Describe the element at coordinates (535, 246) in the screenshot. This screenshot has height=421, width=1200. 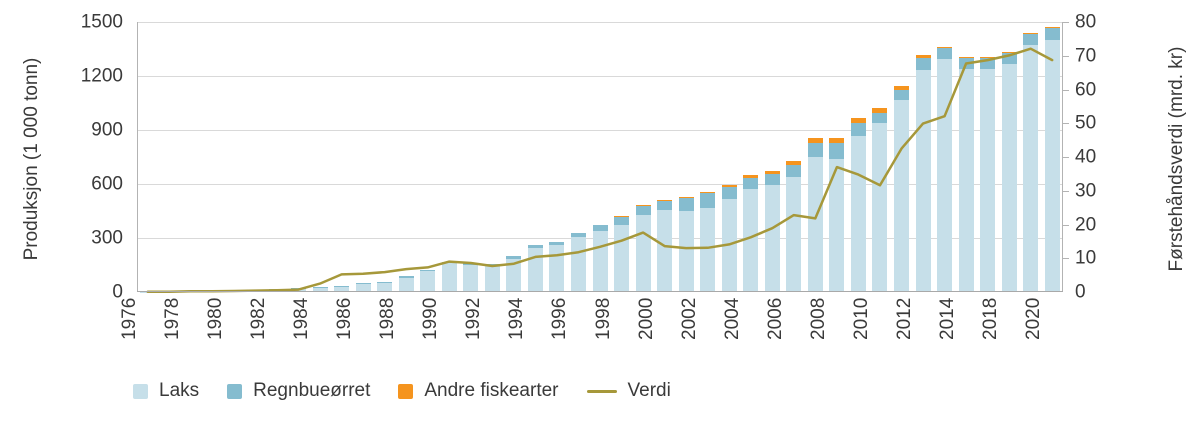
I see `bar-1994-regnbueørret` at that location.